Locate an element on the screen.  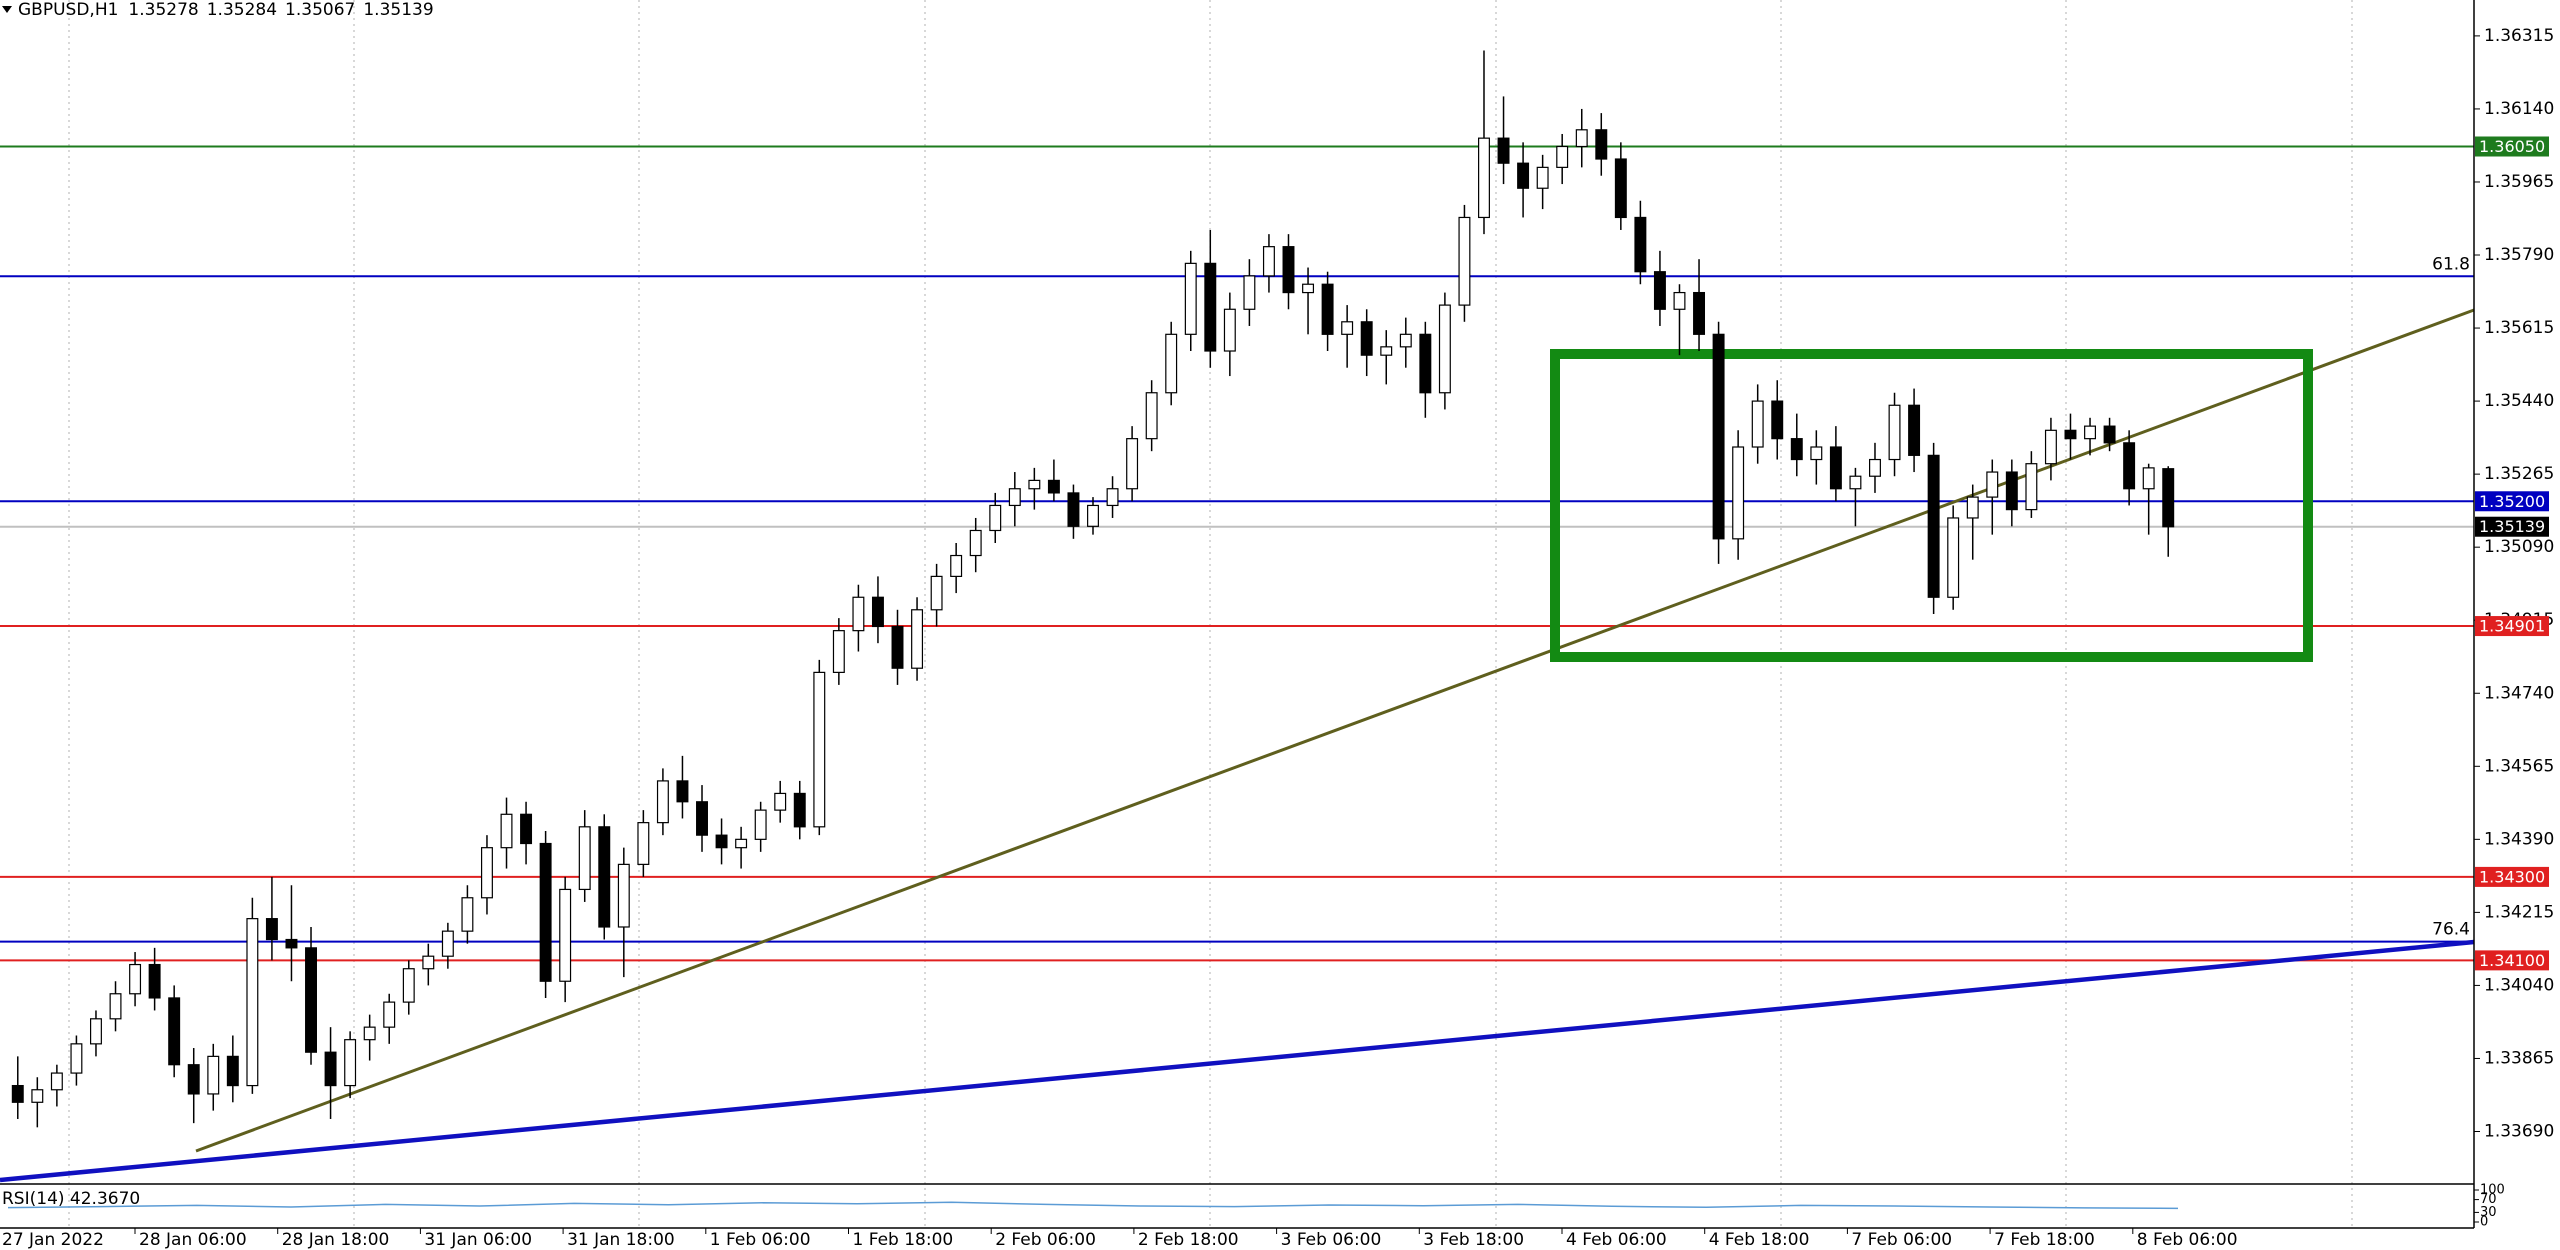
x-tick-label: 3 Feb 06:00 is located at coordinates (1331, 1240).